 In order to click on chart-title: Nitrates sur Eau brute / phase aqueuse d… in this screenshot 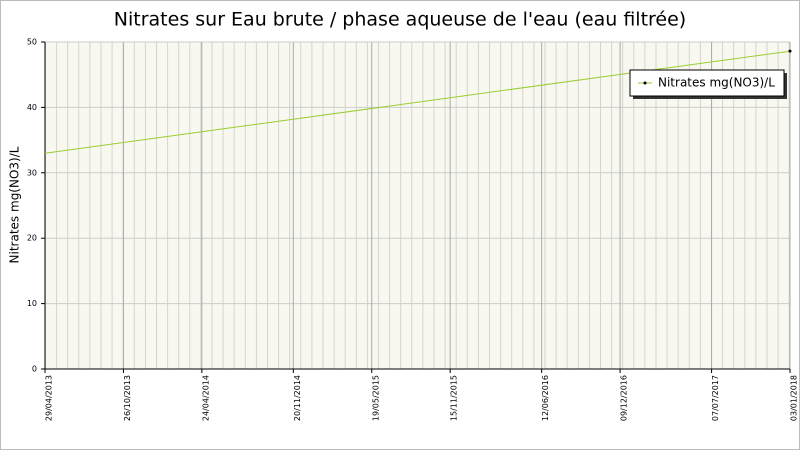, I will do `click(400, 20)`.